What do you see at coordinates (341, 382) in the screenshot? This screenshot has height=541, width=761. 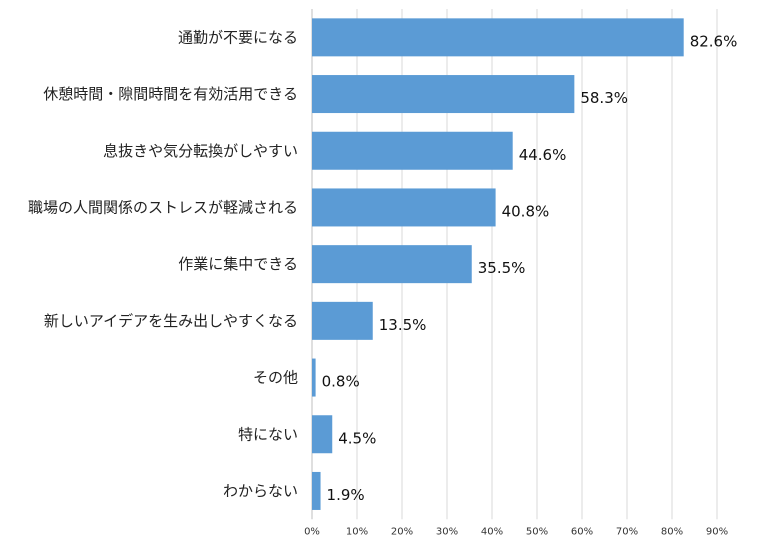 I see `value-label: 0.8%` at bounding box center [341, 382].